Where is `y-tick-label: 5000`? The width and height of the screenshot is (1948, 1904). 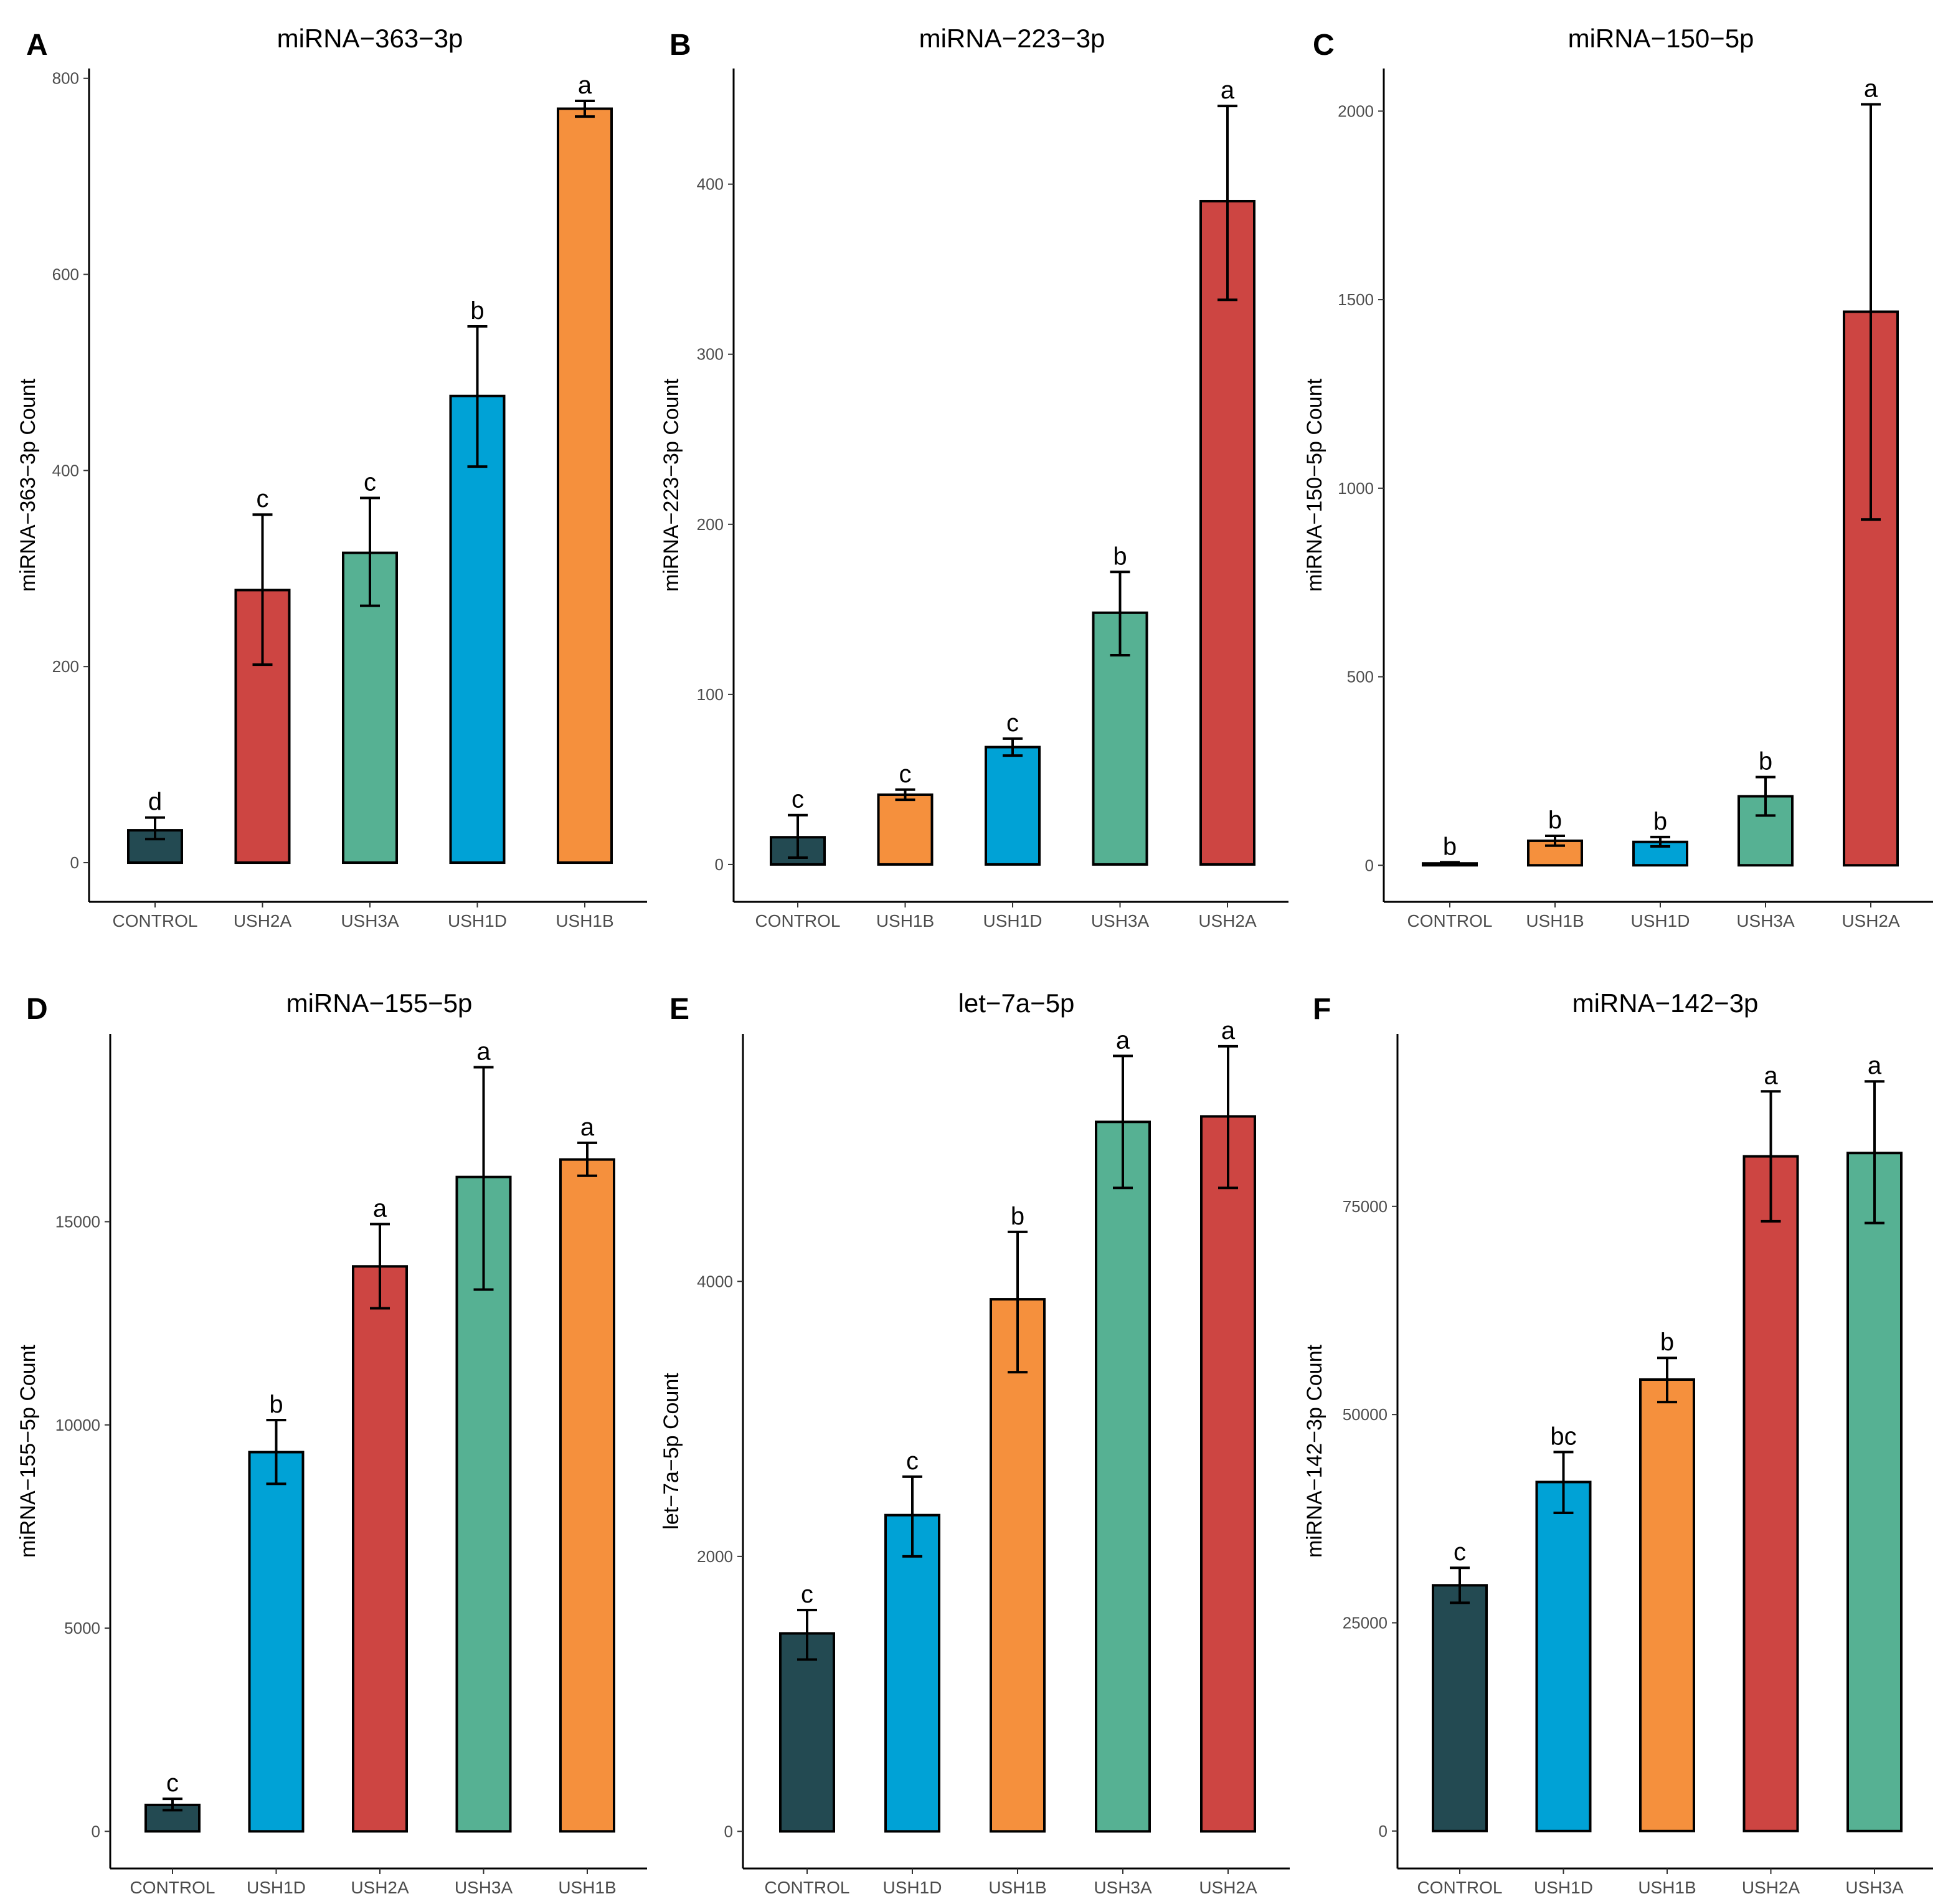
y-tick-label: 5000 is located at coordinates (82, 1628).